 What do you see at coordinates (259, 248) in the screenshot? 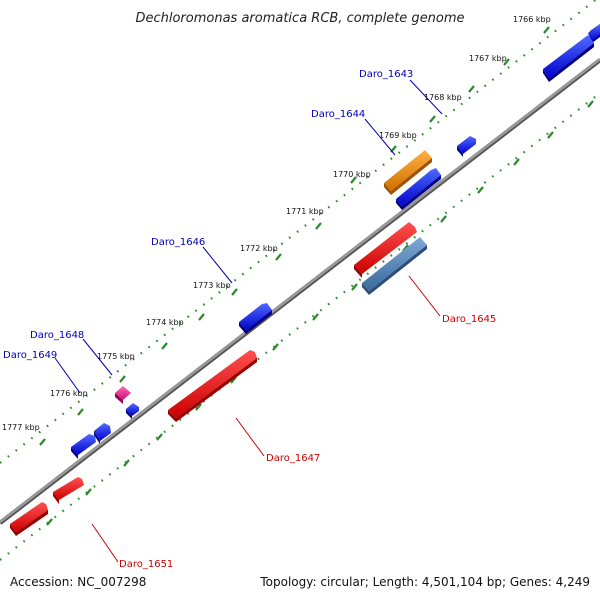
I see `kbp-label-1772: 1772 kbp` at bounding box center [259, 248].